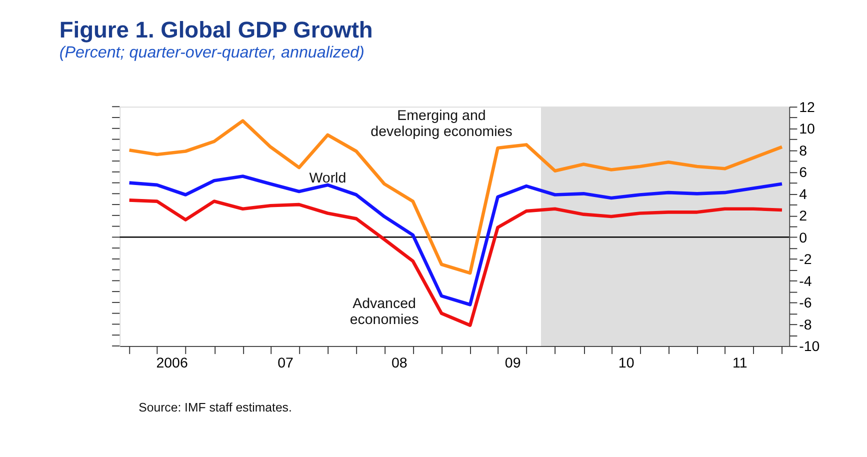  I want to click on chart-subtitle: (Percent; quarter-over-quarter, annualized), so click(211, 52).